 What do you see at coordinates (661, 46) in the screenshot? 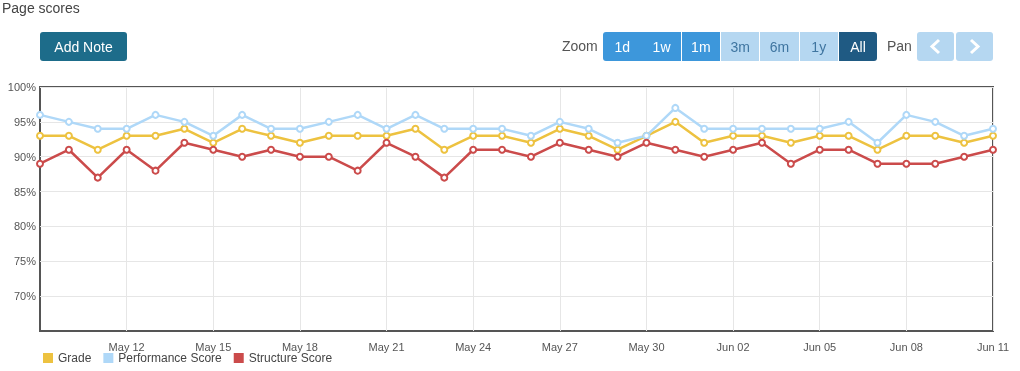
I see `text: 1w` at bounding box center [661, 46].